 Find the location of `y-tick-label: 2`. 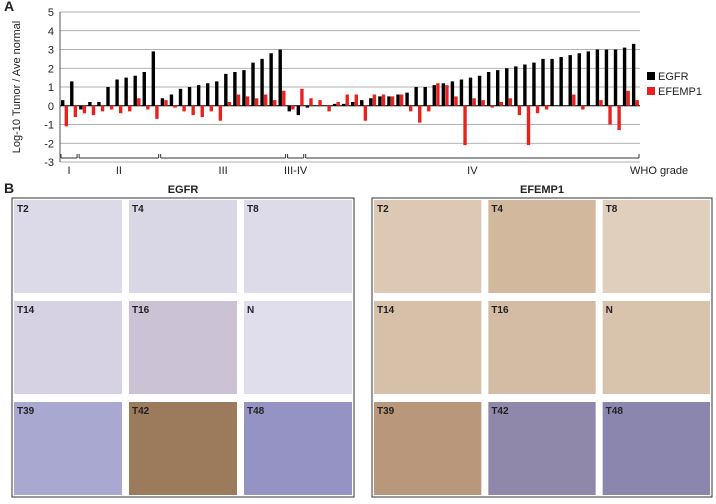

y-tick-label: 2 is located at coordinates (51, 69).